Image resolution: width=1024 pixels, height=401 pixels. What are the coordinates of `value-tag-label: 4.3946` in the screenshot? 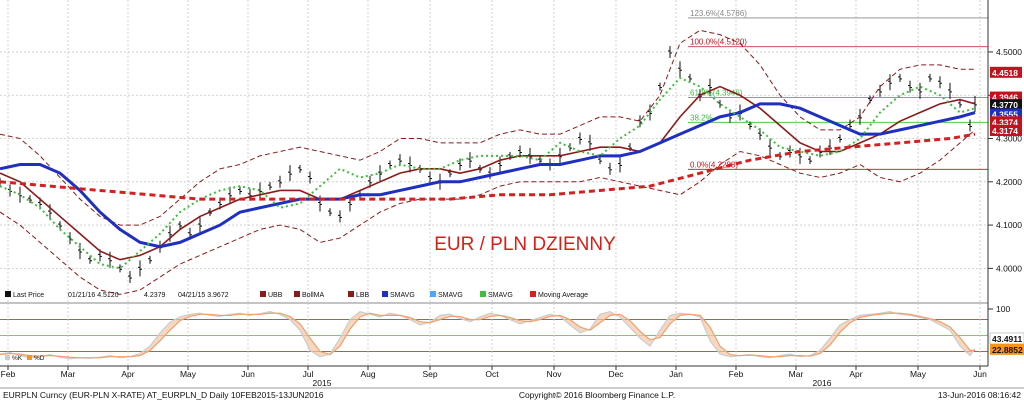 It's located at (1005, 98).